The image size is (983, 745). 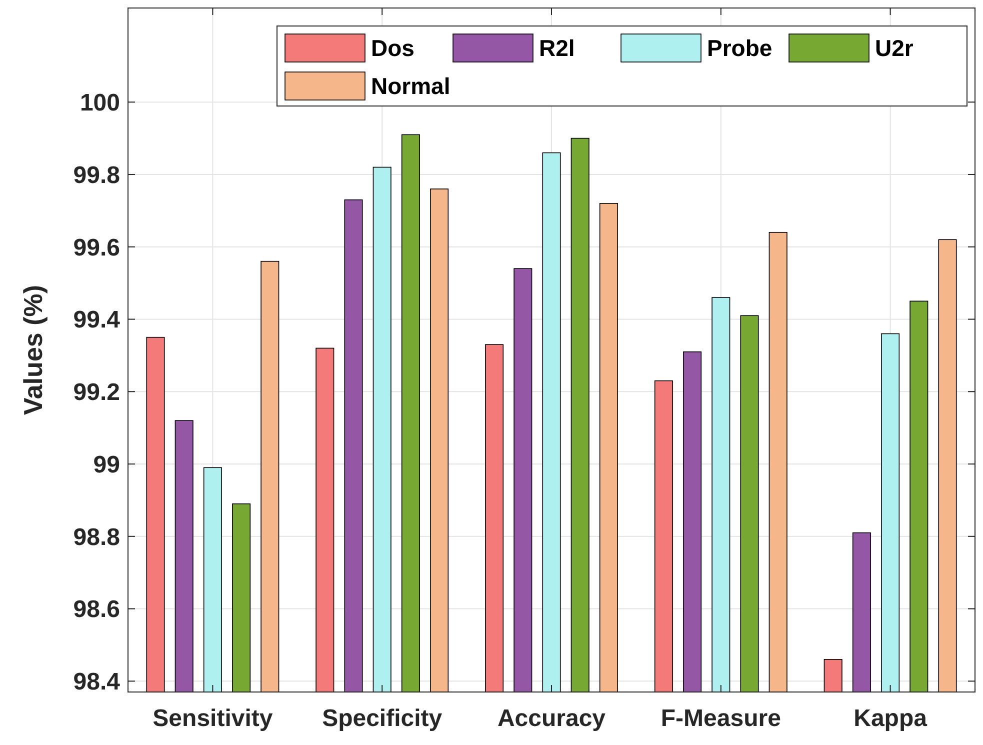 What do you see at coordinates (213, 718) in the screenshot?
I see `x-tick-label: Sensitivity` at bounding box center [213, 718].